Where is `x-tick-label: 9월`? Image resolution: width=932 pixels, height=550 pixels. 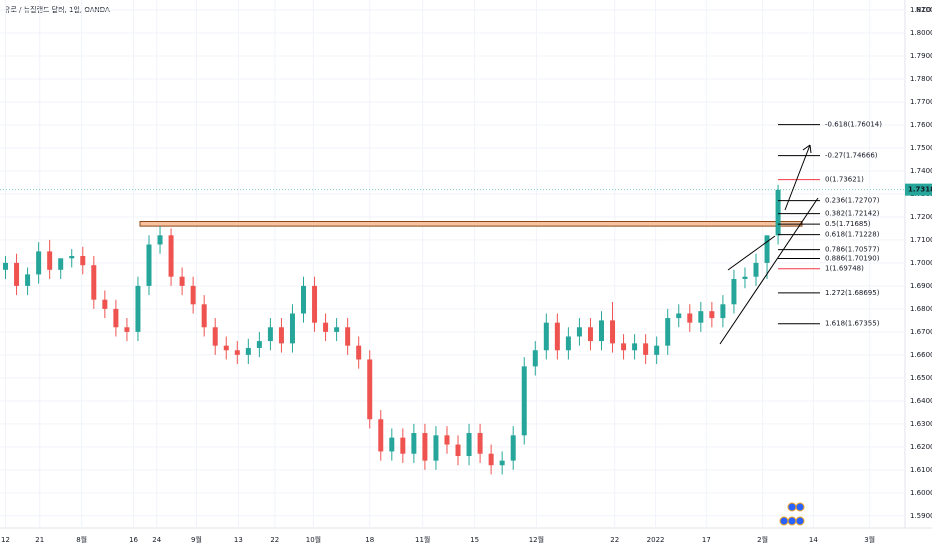 x-tick-label: 9월 is located at coordinates (196, 539).